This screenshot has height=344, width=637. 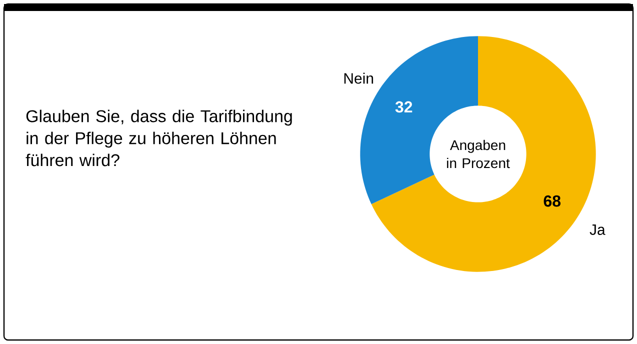 What do you see at coordinates (403, 107) in the screenshot?
I see `data-label: 32` at bounding box center [403, 107].